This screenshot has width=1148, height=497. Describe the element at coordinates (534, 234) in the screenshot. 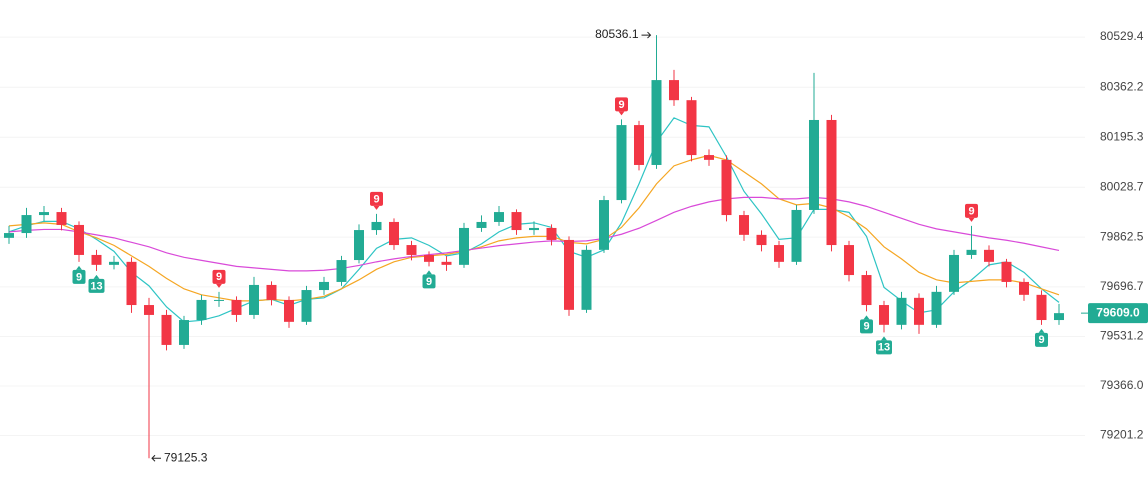

I see `moving-average-line` at that location.